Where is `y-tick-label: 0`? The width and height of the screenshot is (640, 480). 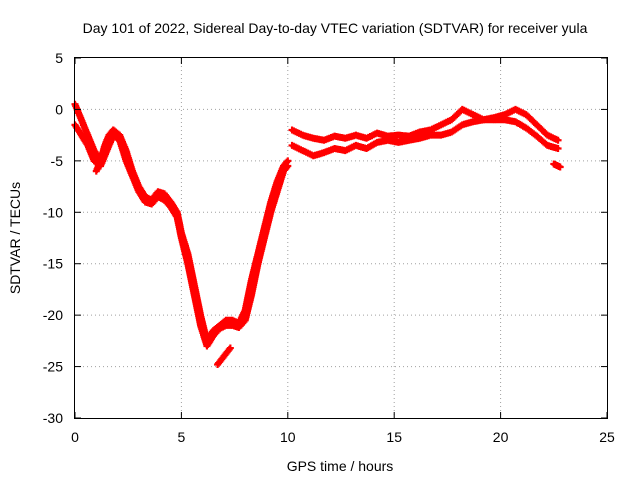 y-tick-label: 0 is located at coordinates (59, 109).